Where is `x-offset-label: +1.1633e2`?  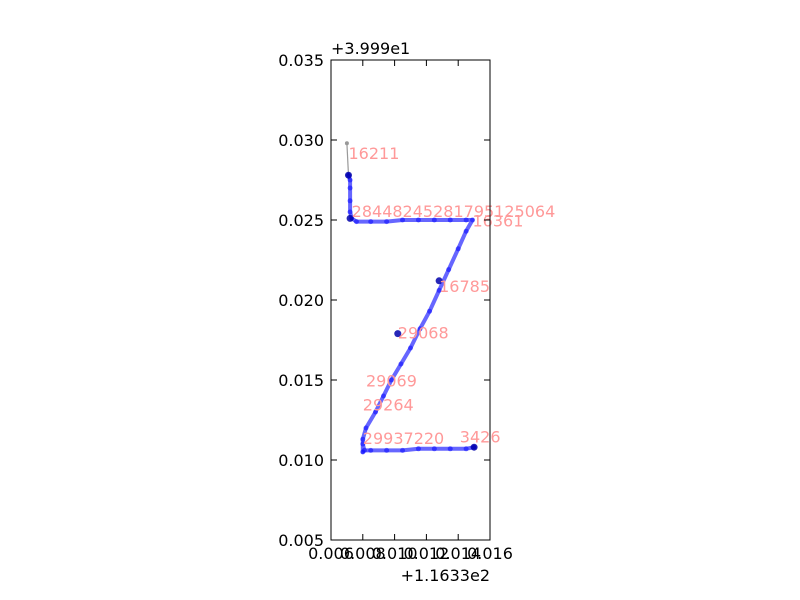 x-offset-label: +1.1633e2 is located at coordinates (445, 575).